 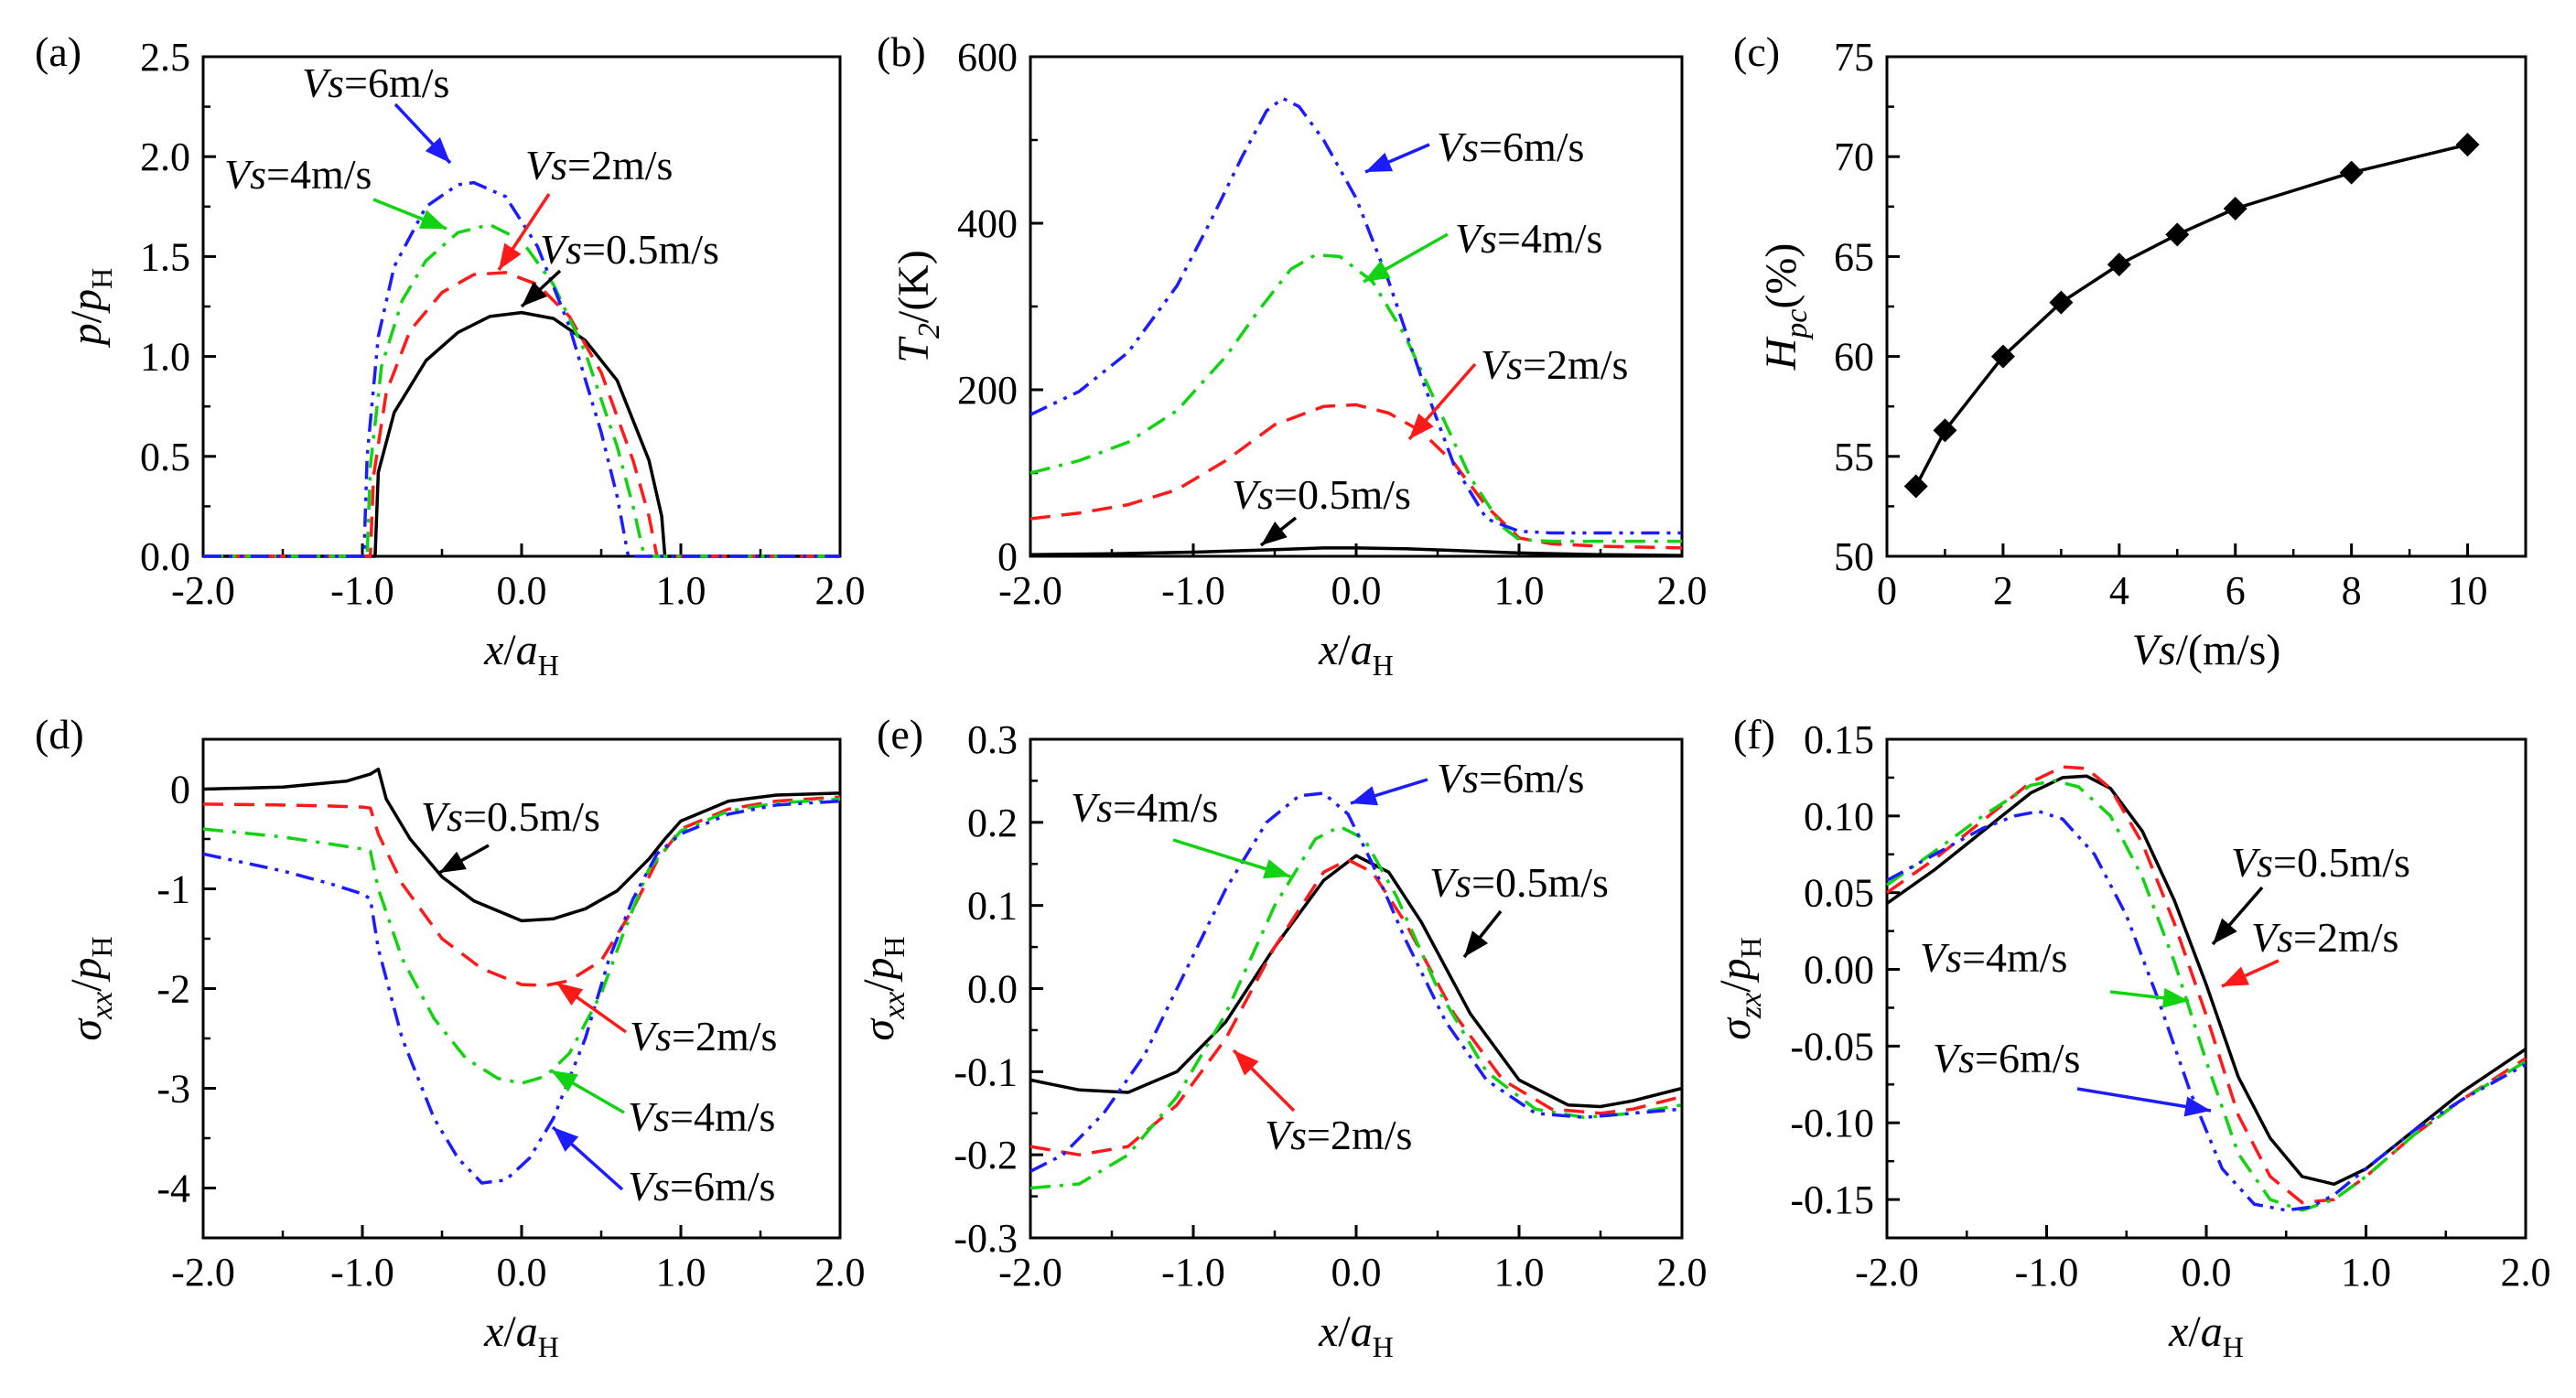 I want to click on y-tick-label: 70, so click(x=1854, y=156).